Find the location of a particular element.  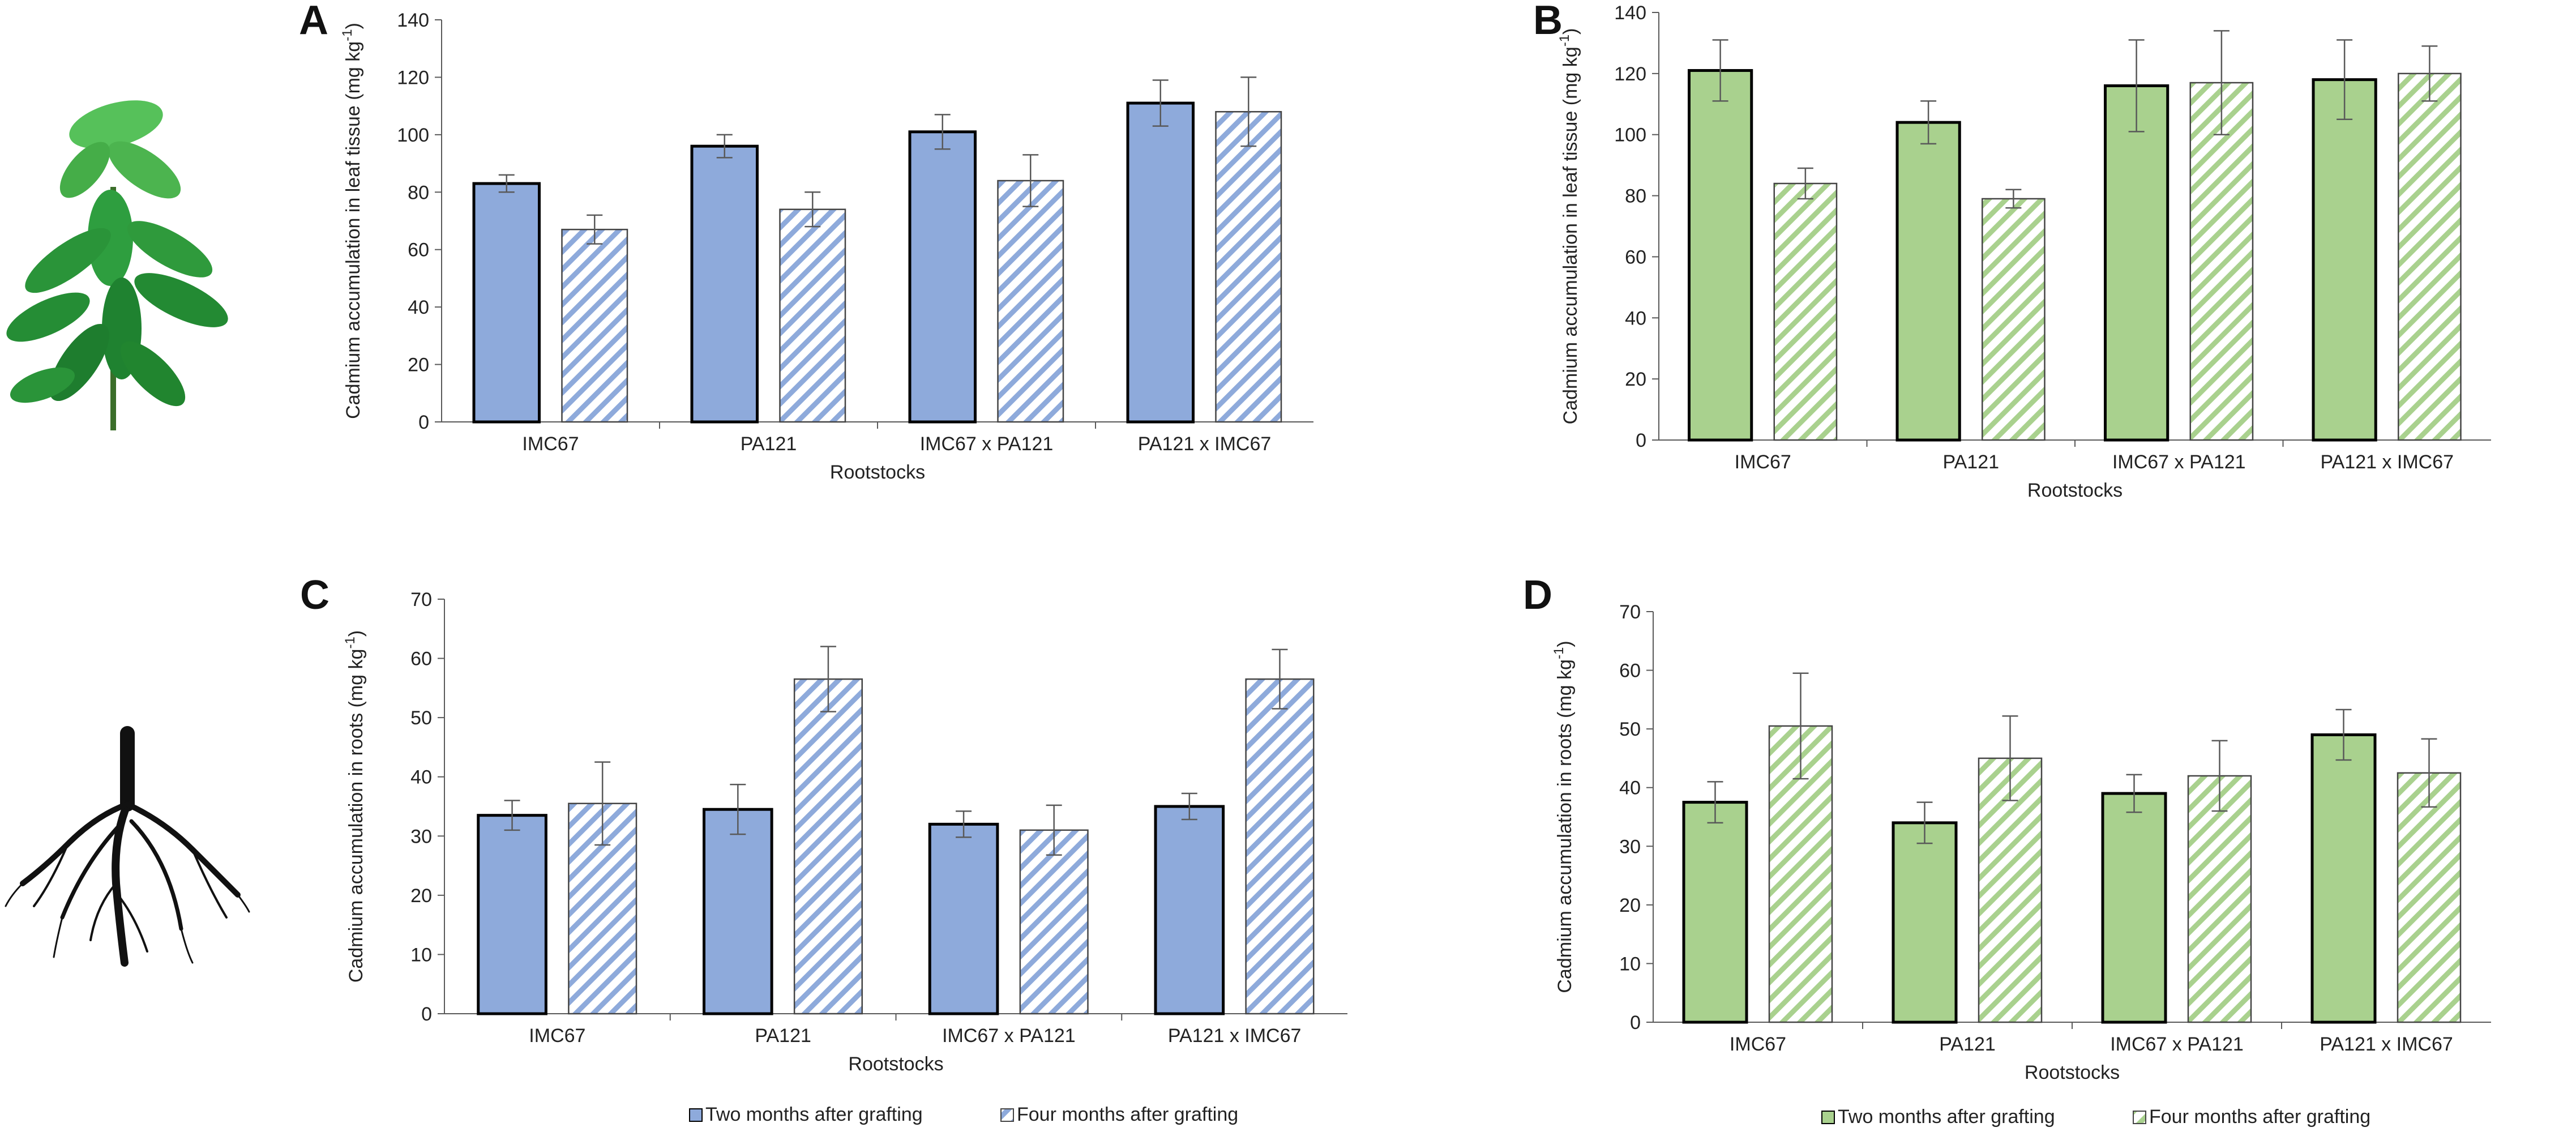

root-system-icon is located at coordinates (127, 847).